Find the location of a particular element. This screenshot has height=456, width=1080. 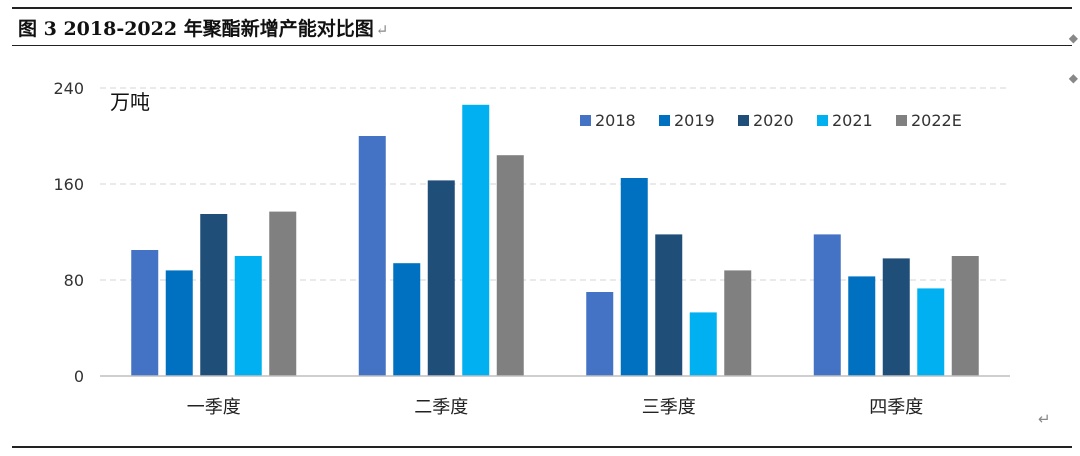

title-rule is located at coordinates (542, 45).